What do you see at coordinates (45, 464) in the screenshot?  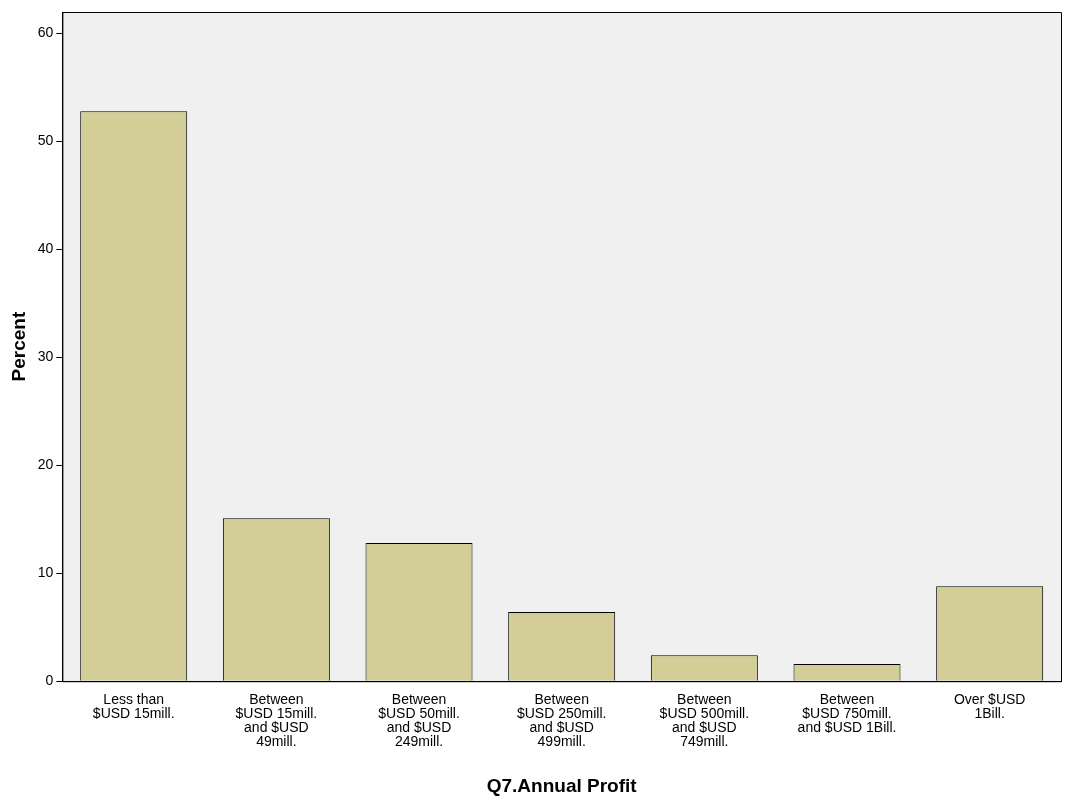 I see `y-tick-label: 20` at bounding box center [45, 464].